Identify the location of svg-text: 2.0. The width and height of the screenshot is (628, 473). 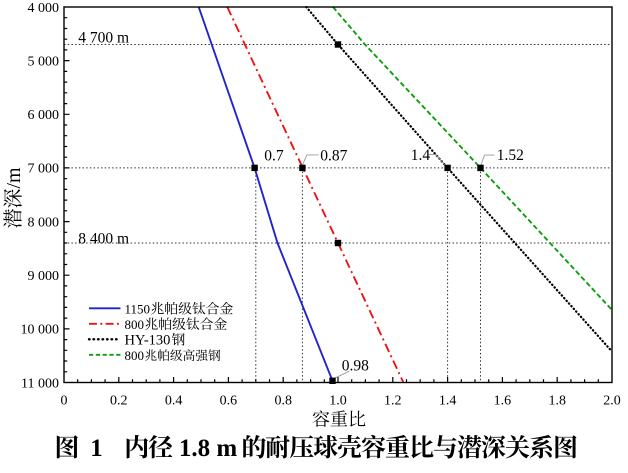
(612, 400).